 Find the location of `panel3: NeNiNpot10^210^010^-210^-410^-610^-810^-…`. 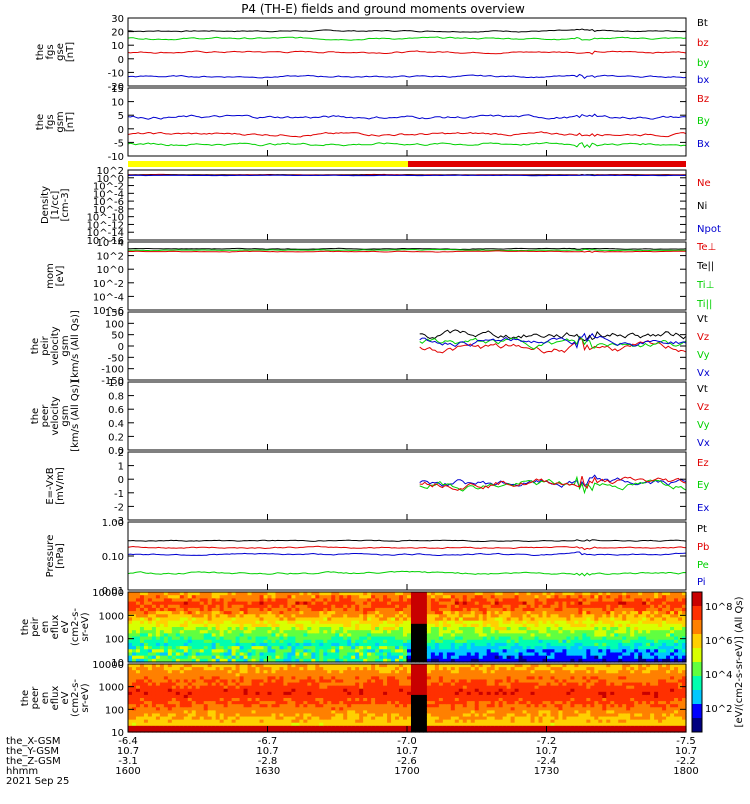

panel3: NeNiNpot10^210^010^-210^-410^-610^-810^-… is located at coordinates (380, 206).